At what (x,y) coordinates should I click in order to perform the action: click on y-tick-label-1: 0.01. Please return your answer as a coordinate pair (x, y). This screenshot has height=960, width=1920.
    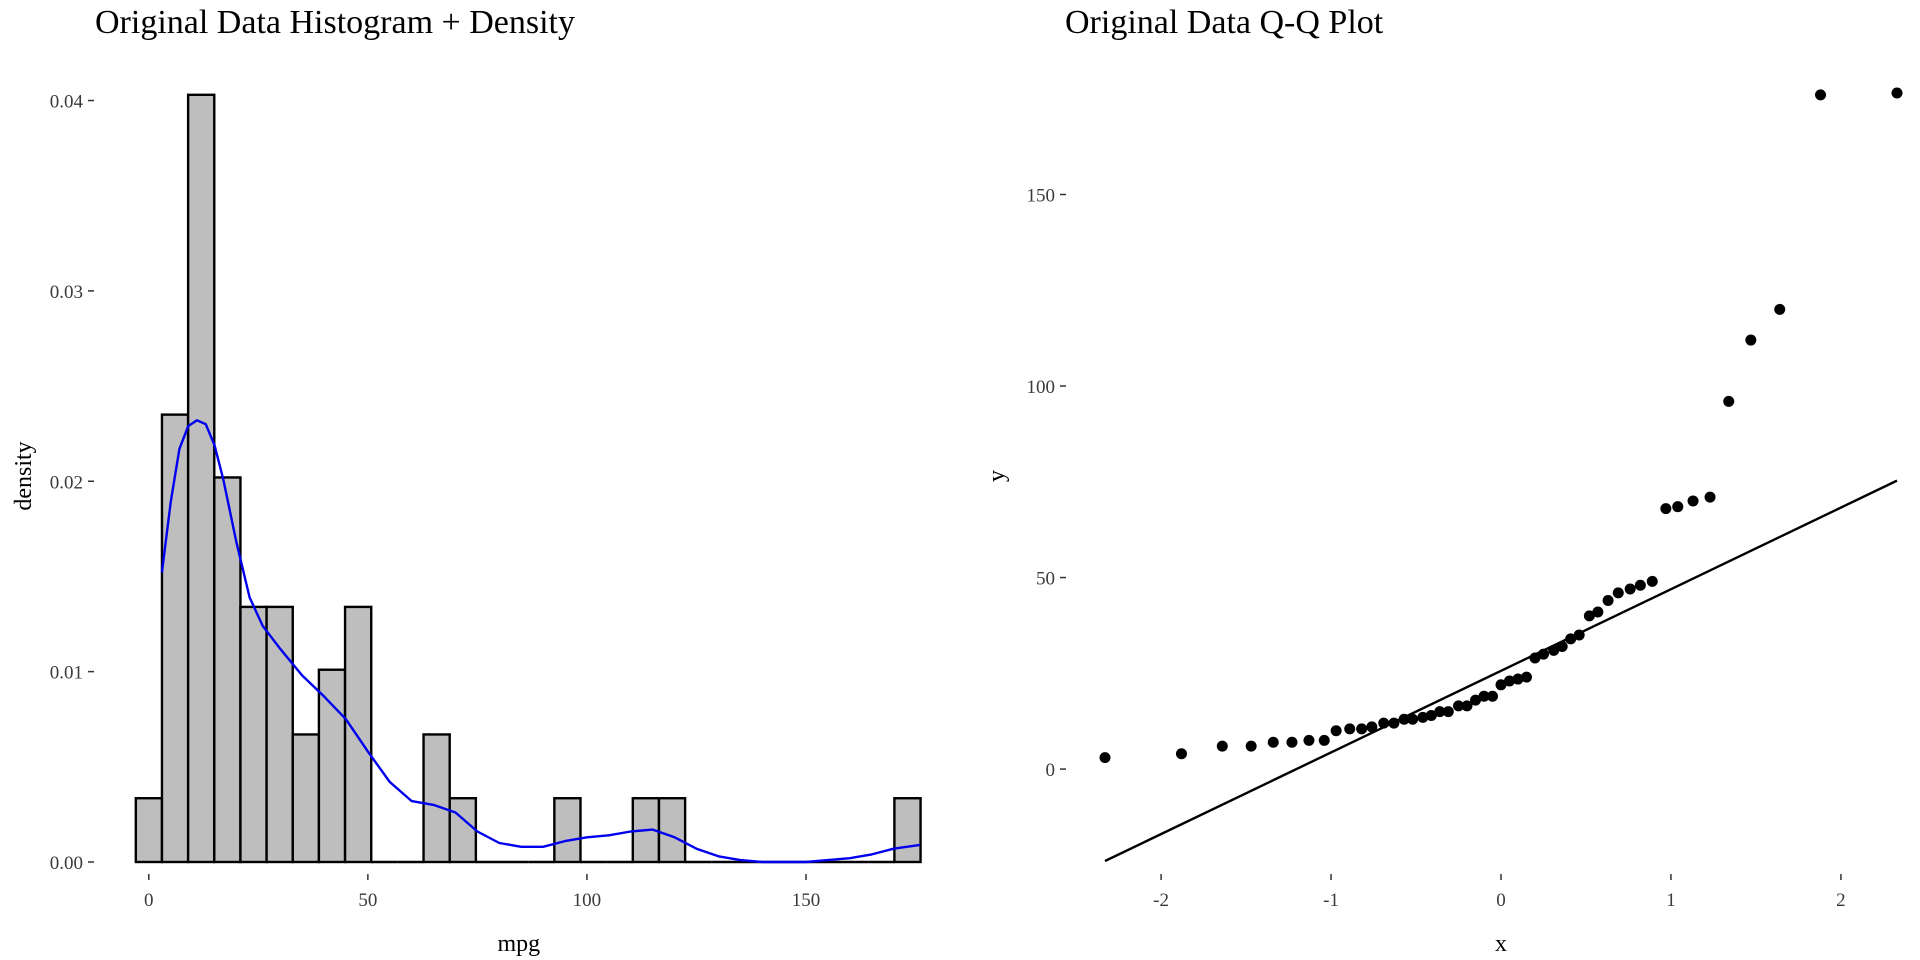
    Looking at the image, I should click on (66, 673).